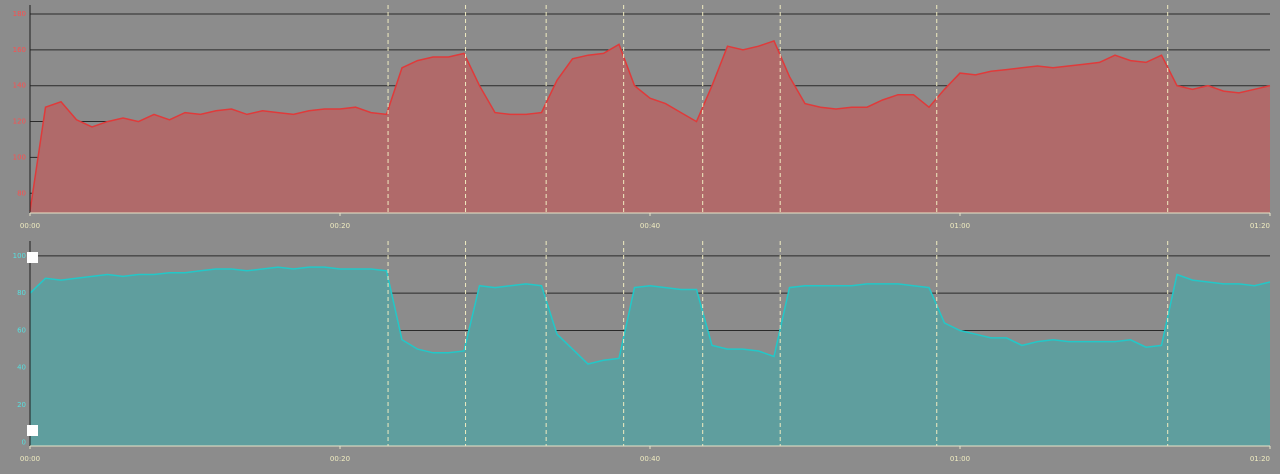  I want to click on y-tick-label: 60, so click(21, 330).